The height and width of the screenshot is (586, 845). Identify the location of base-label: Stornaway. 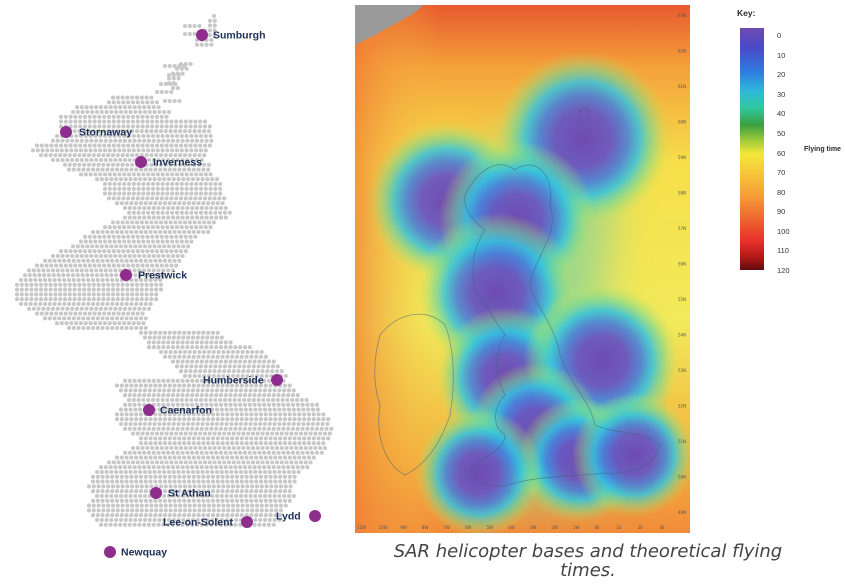
(105, 133).